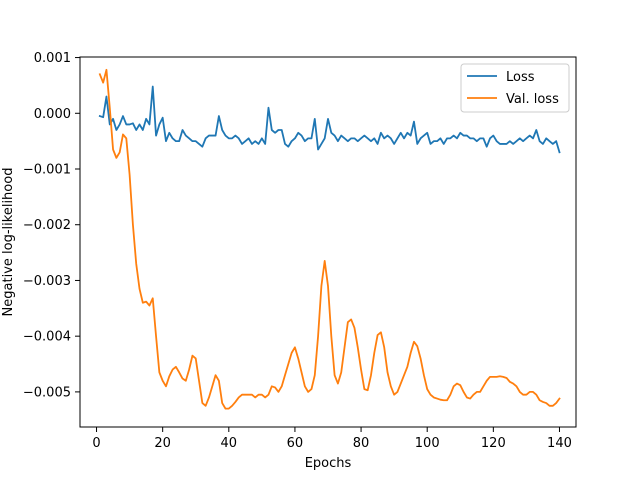  Describe the element at coordinates (47, 337) in the screenshot. I see `y-tick-label: −0.004` at that location.